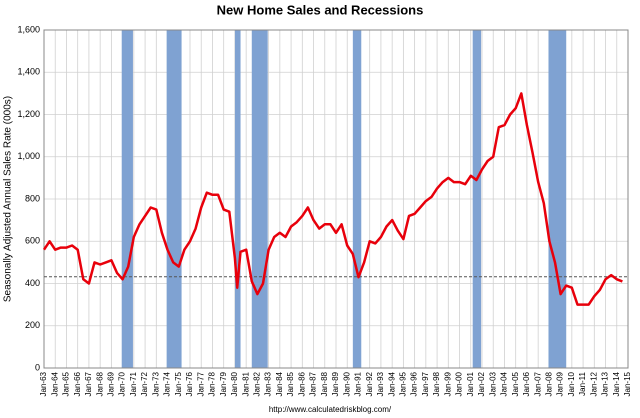  I want to click on x-tick-label: Jan-87, so click(313, 383).